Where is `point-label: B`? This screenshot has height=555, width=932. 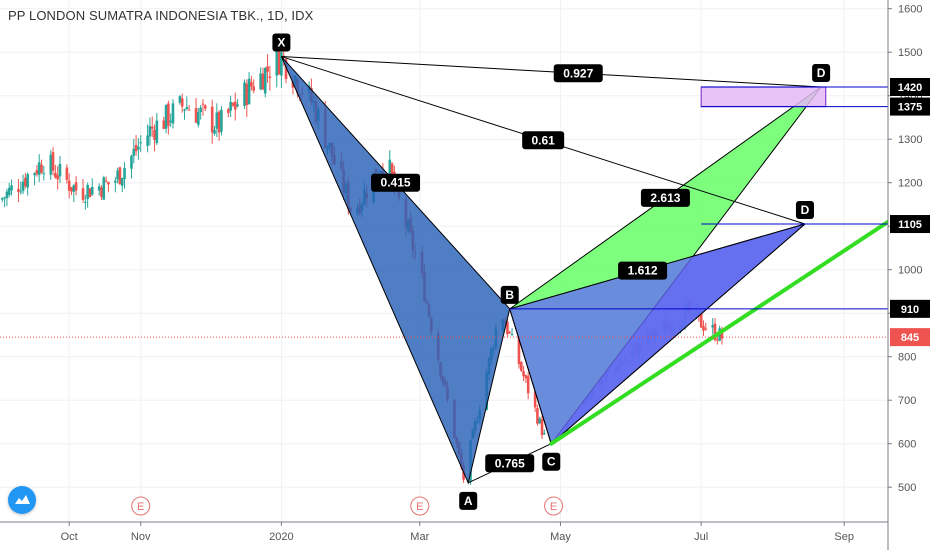 point-label: B is located at coordinates (509, 295).